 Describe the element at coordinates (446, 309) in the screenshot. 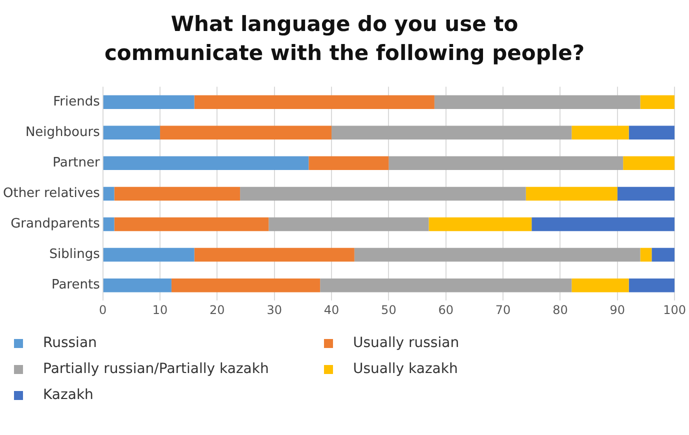

I see `x-tick-label: 60` at that location.